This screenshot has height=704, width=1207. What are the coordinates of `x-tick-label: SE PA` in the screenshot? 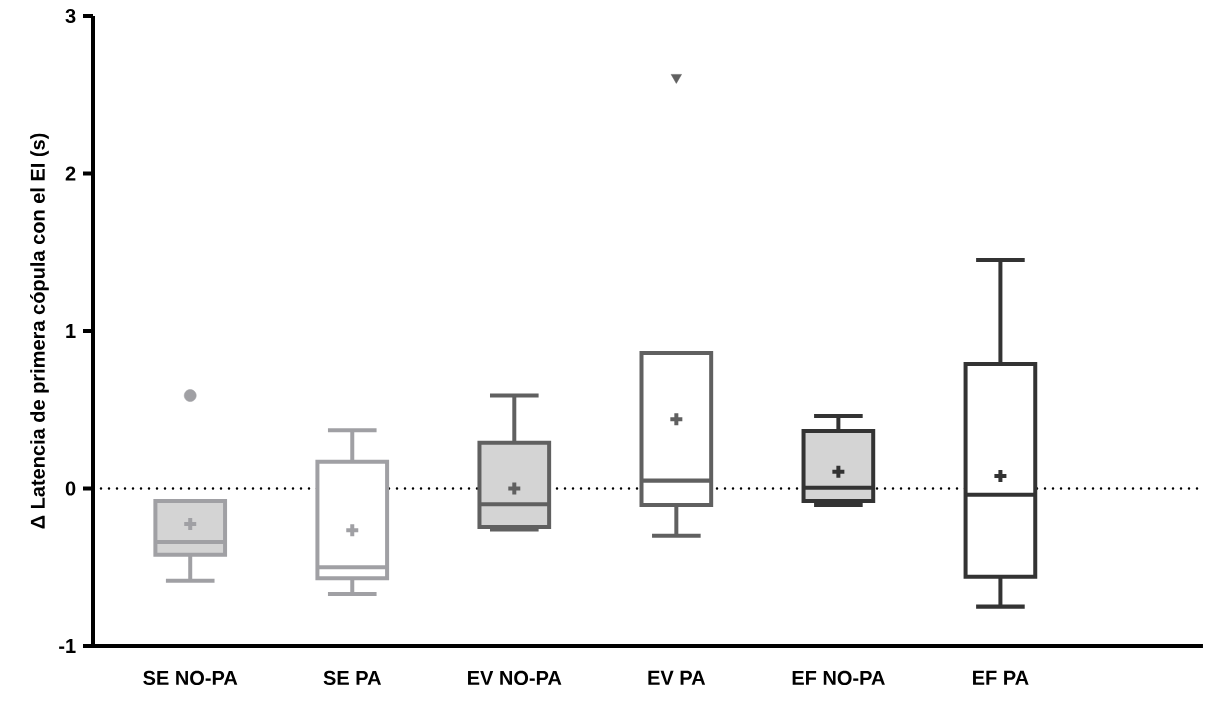 It's located at (352, 678).